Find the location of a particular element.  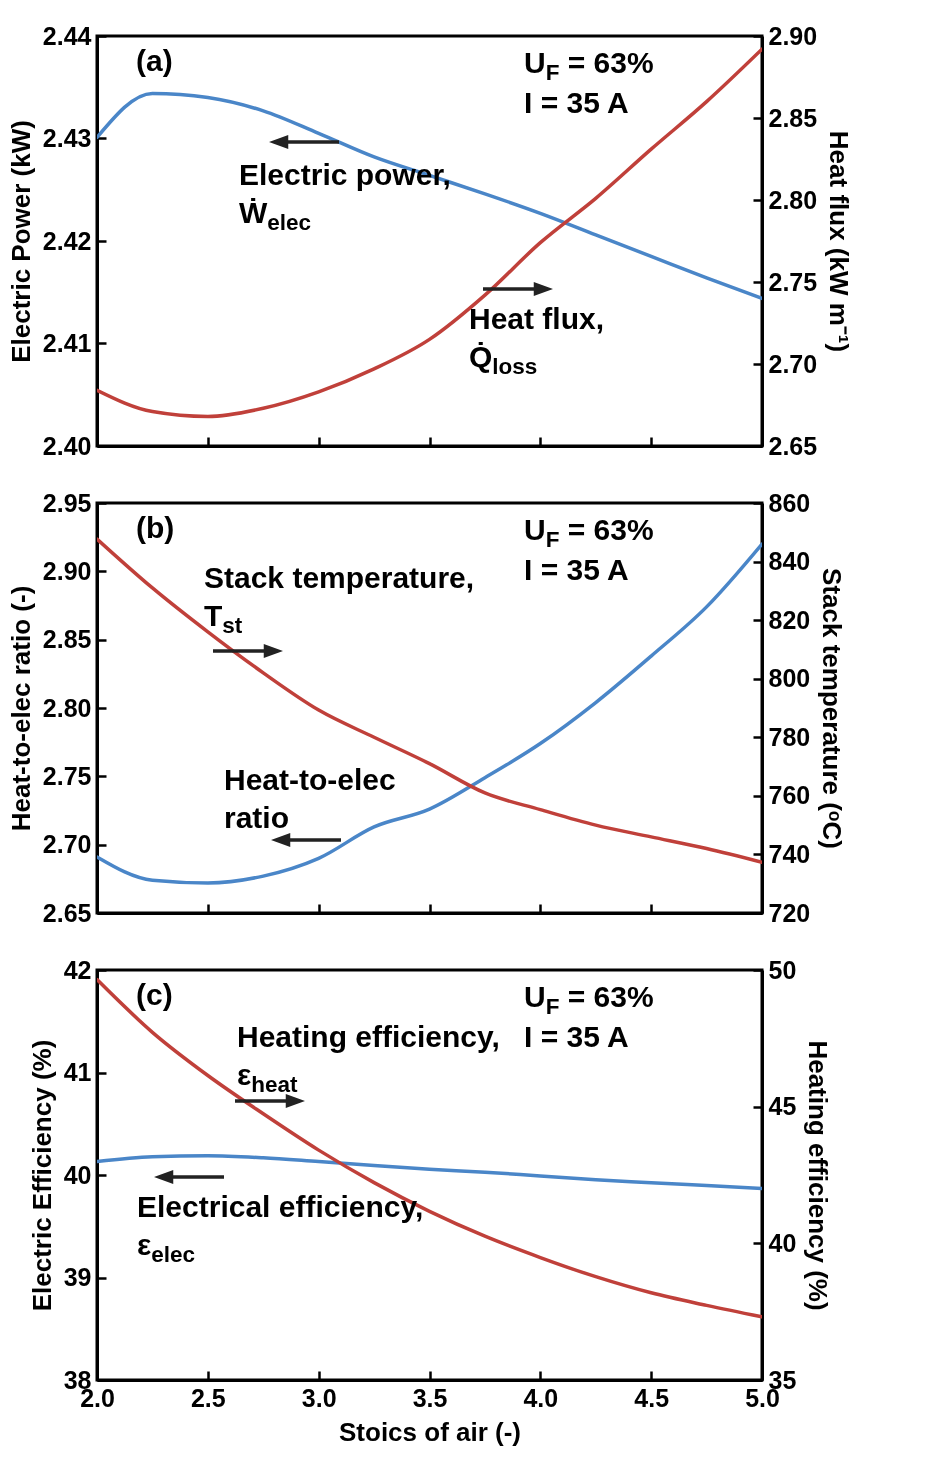

y2-tick-label: 2.90 is located at coordinates (793, 35).